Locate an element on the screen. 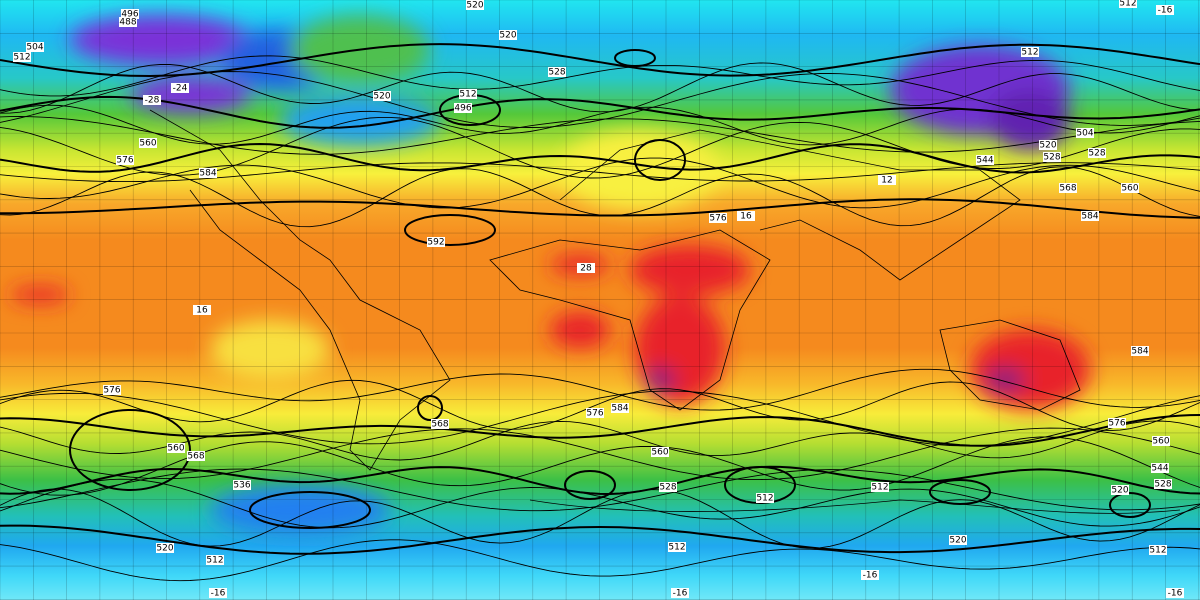  contour-label: 592 is located at coordinates (435, 243).